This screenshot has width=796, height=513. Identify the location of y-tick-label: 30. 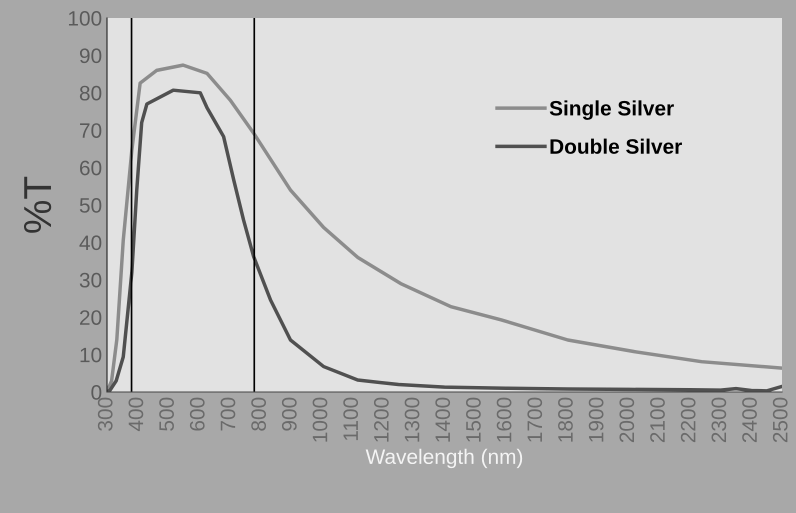
(91, 280).